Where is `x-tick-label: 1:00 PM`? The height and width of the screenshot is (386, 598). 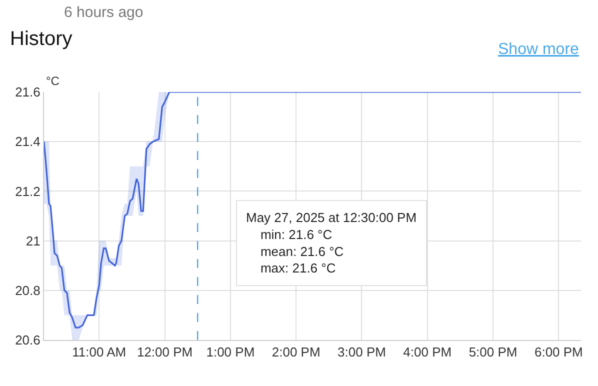
x-tick-label: 1:00 PM is located at coordinates (230, 352).